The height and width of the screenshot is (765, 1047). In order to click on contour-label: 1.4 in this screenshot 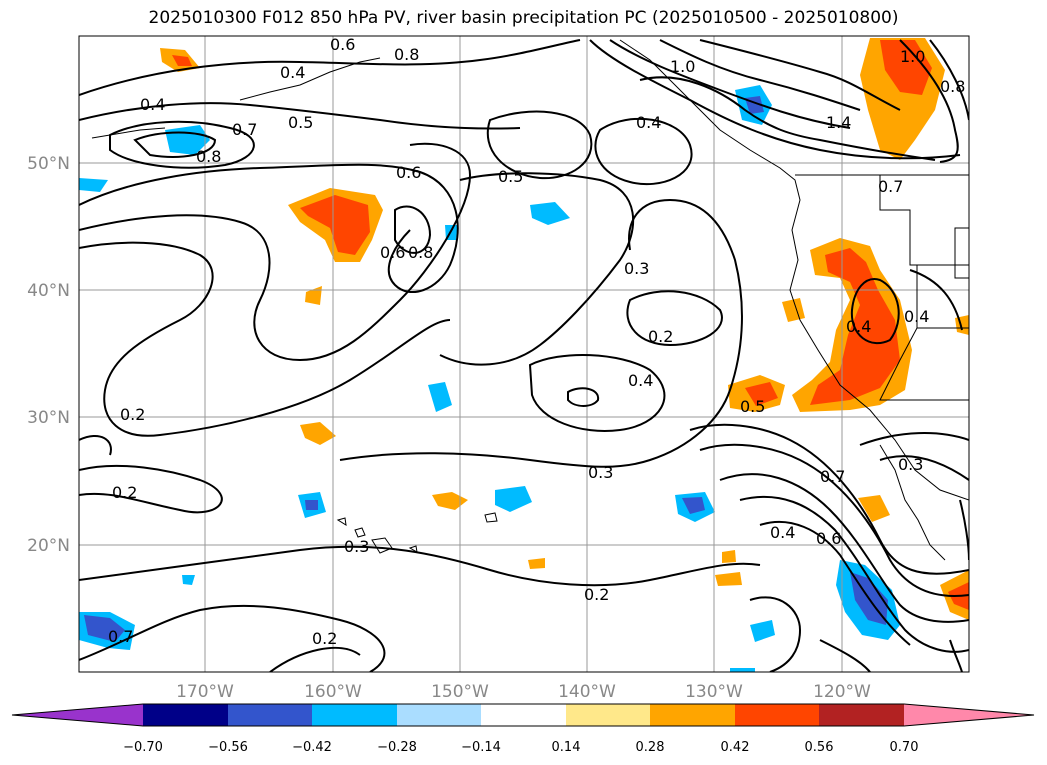, I will do `click(838, 122)`.